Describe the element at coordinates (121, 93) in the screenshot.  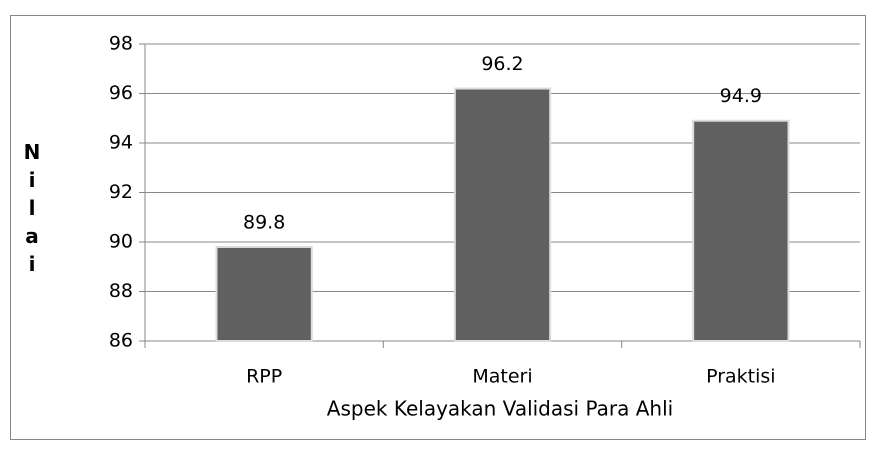
I see `y-tick-label: 96` at that location.